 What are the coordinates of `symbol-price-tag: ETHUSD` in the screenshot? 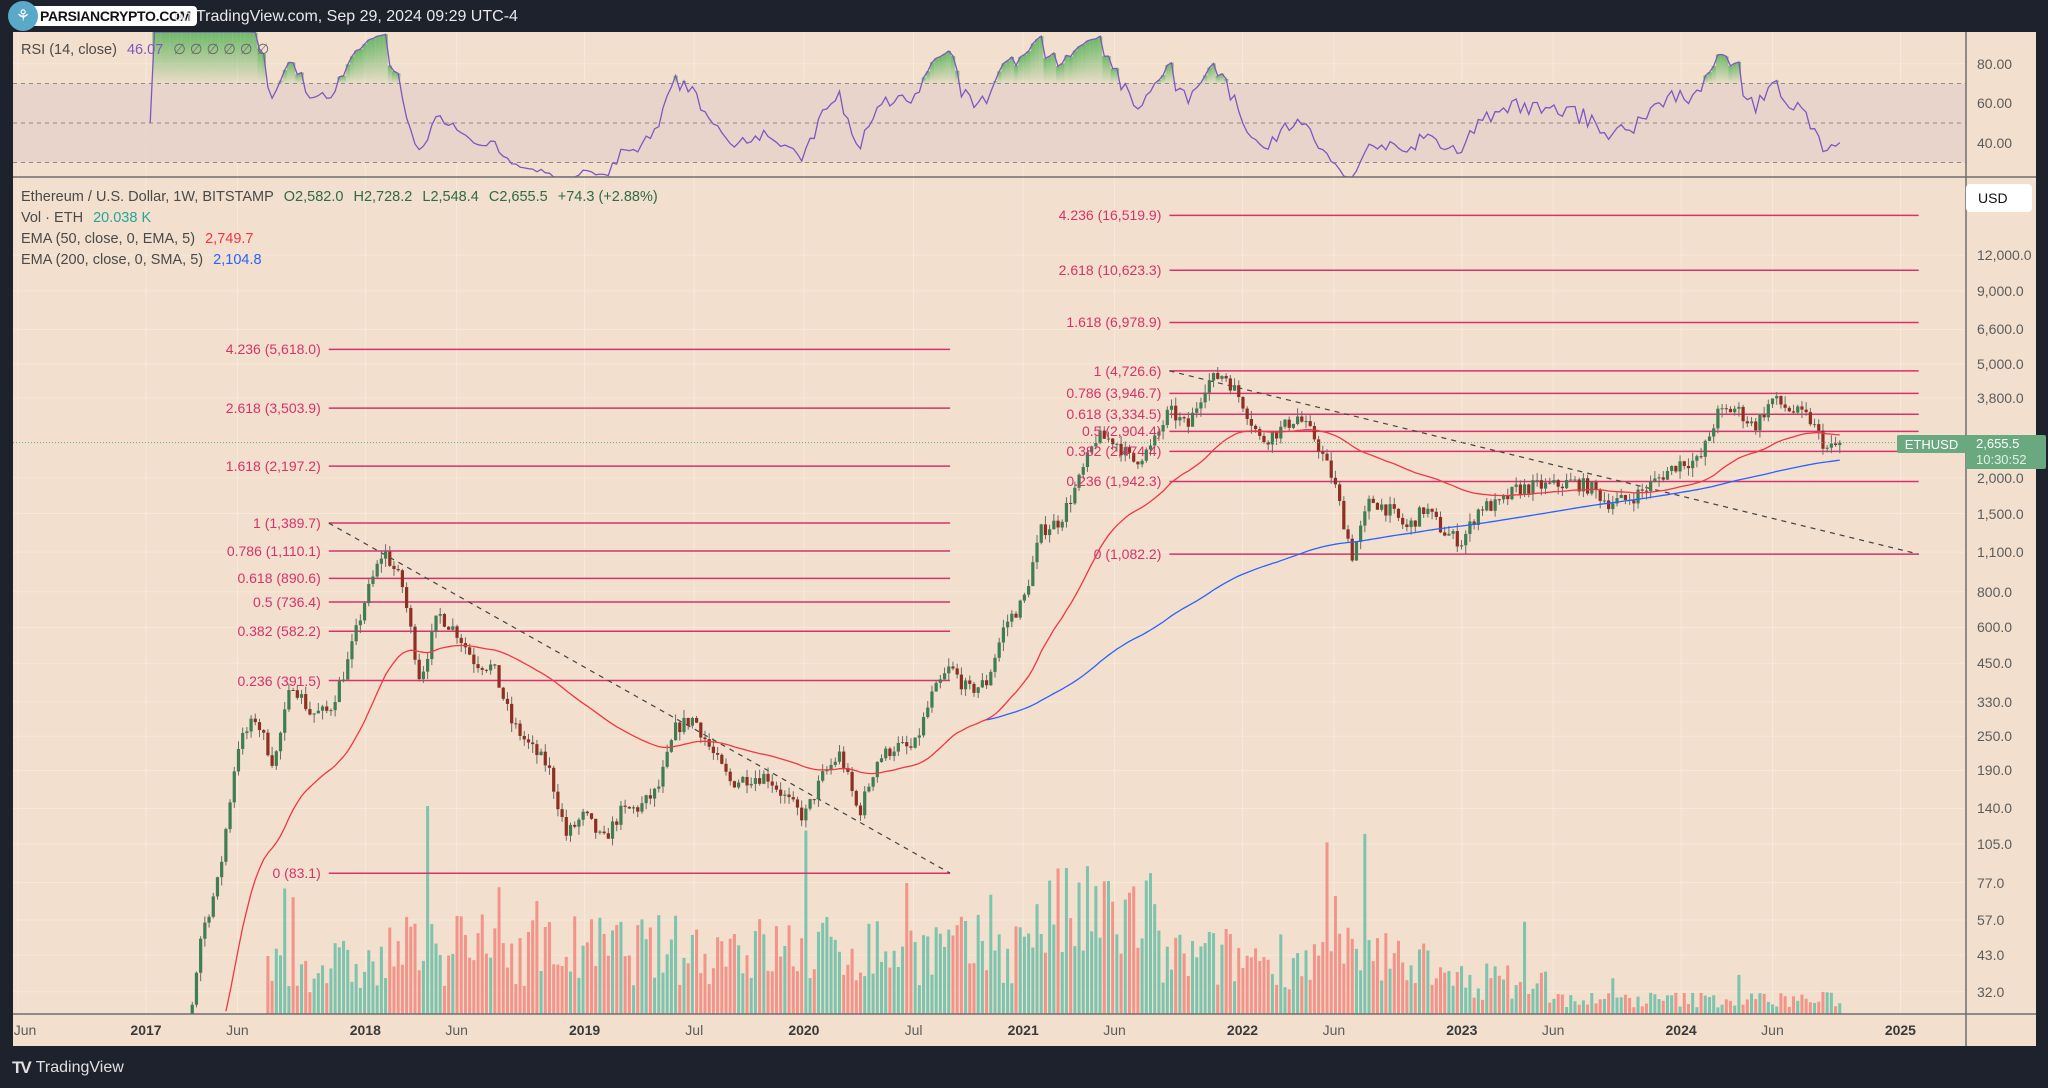 It's located at (1931, 444).